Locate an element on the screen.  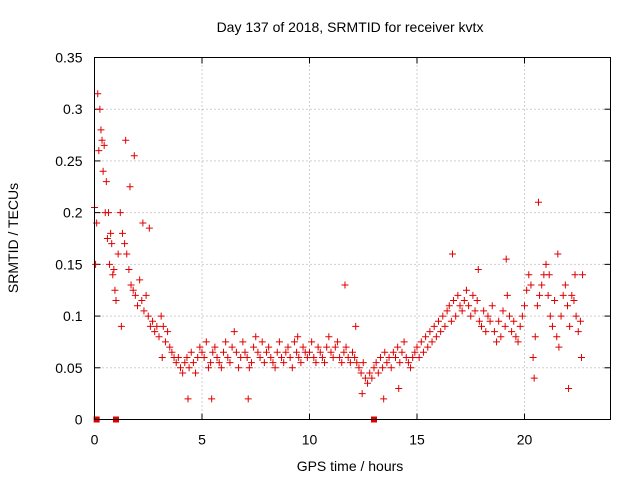
x-tick-label: 20 is located at coordinates (525, 440).